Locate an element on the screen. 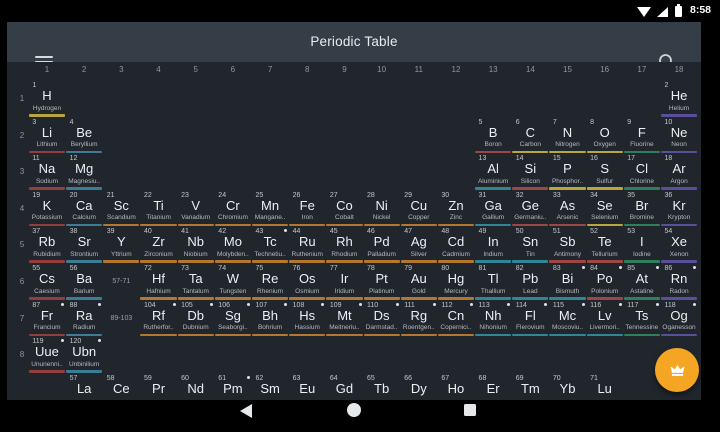 The image size is (720, 432). element-cell-bh: 107 Bh Bohrium is located at coordinates (270, 319).